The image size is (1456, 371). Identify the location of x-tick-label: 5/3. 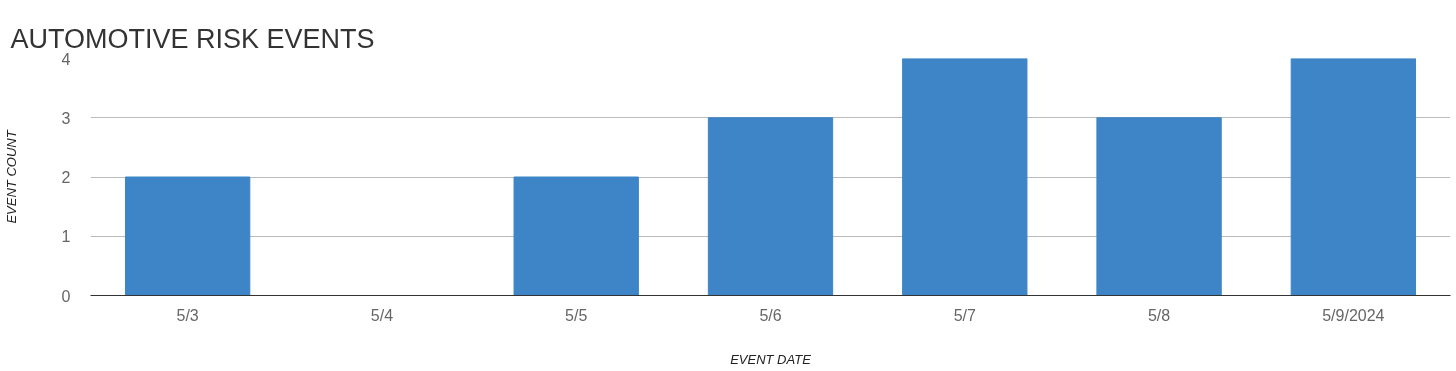
(187, 315).